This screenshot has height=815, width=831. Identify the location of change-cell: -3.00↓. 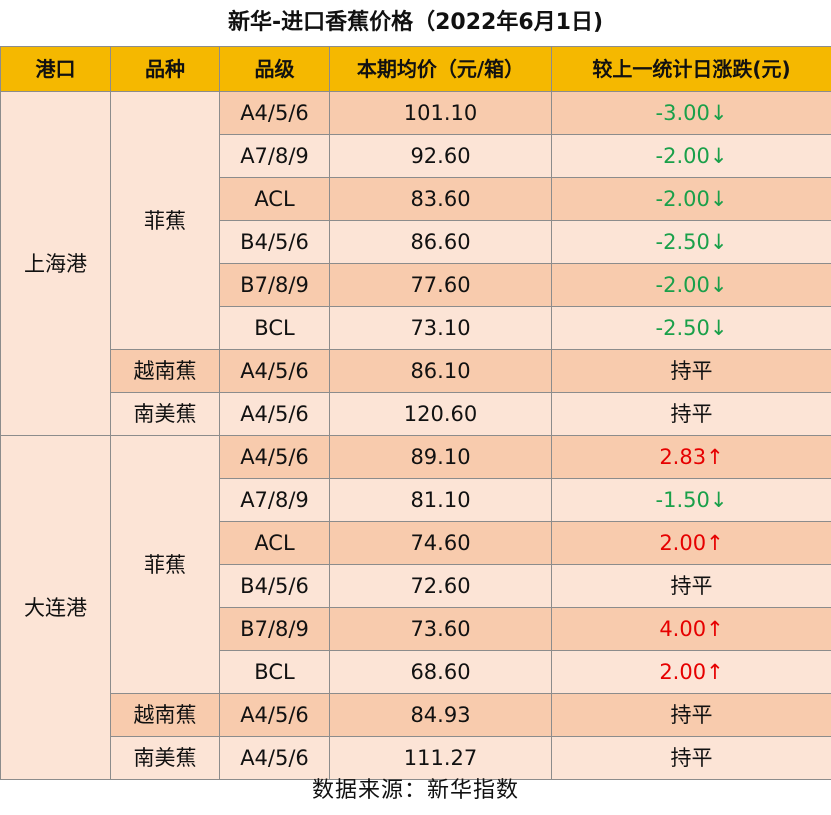
(691, 113).